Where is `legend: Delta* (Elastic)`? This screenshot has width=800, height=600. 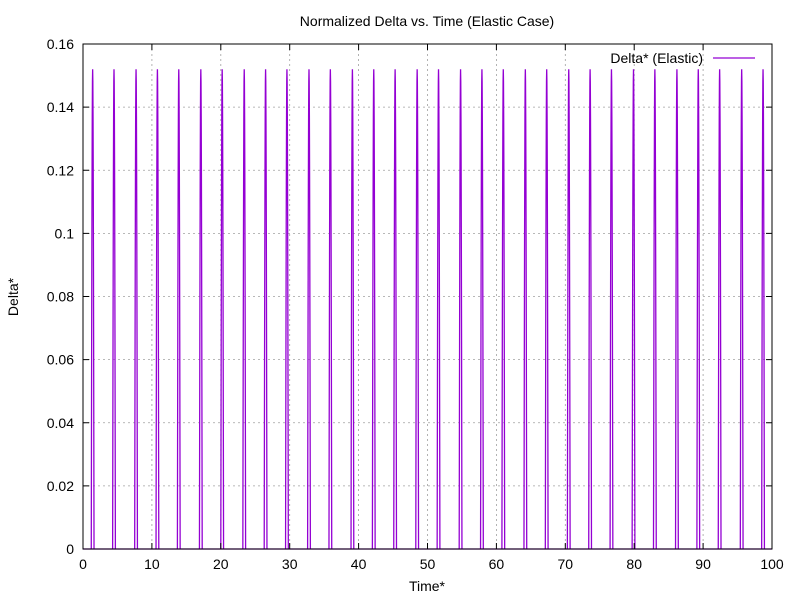
legend: Delta* (Elastic) is located at coordinates (682, 58).